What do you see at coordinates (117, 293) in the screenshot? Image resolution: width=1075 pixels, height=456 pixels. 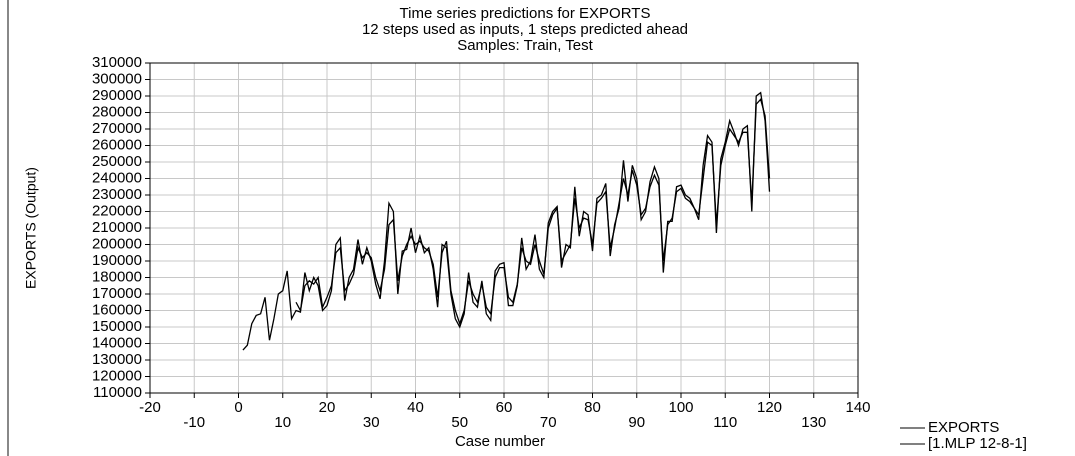 I see `y-tick-label: 170000` at bounding box center [117, 293].